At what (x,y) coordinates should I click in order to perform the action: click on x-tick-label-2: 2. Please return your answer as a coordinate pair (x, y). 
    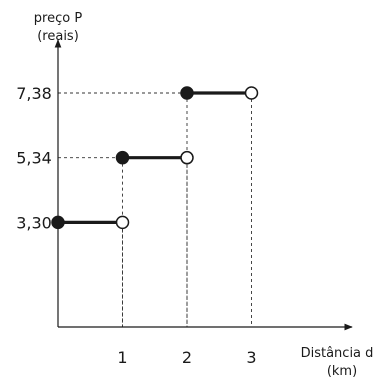
    Looking at the image, I should click on (187, 357).